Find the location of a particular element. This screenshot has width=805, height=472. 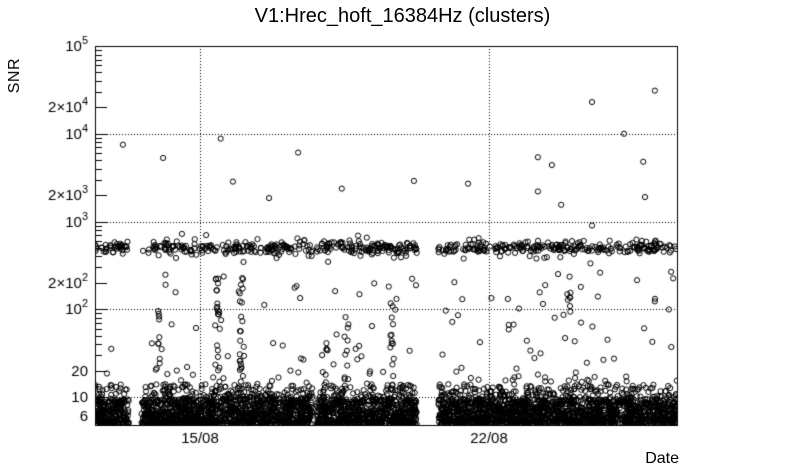

x-axis-label: Date is located at coordinates (662, 458).